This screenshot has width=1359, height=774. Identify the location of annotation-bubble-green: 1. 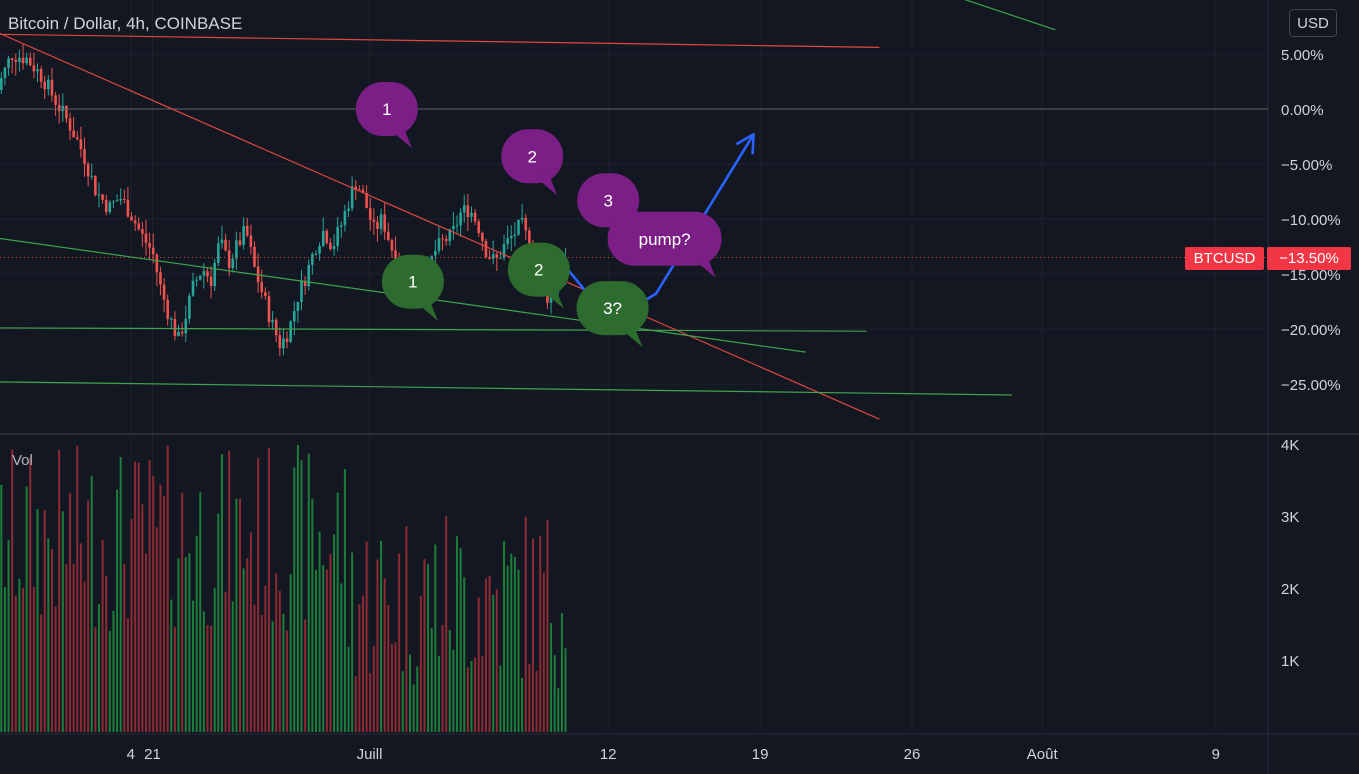
(412, 287).